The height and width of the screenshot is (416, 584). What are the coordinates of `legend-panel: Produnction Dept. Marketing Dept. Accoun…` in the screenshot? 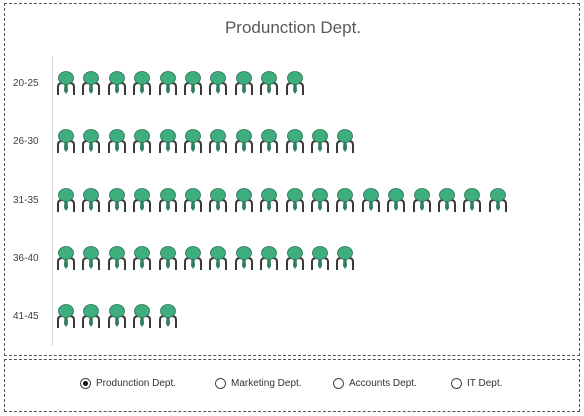 It's located at (292, 385).